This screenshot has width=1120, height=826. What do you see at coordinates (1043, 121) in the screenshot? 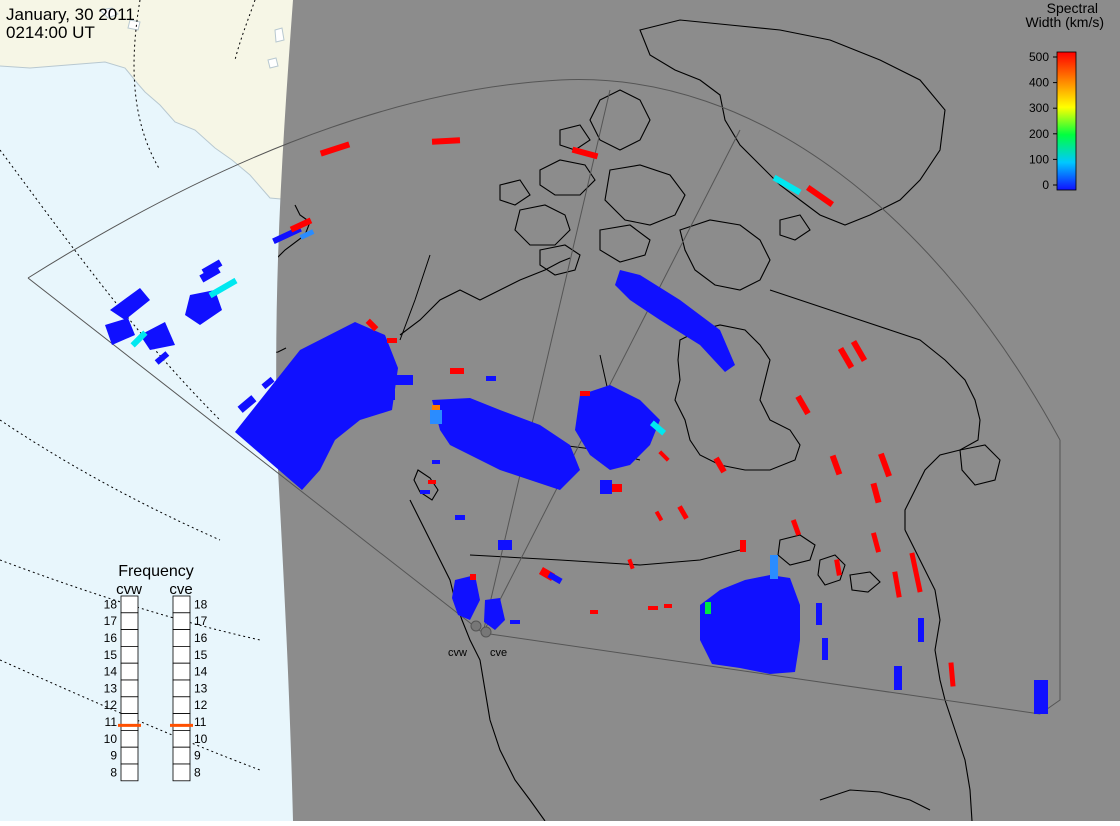
I see `colorbar-ticks: 500 400 300 200 100 0` at bounding box center [1043, 121].